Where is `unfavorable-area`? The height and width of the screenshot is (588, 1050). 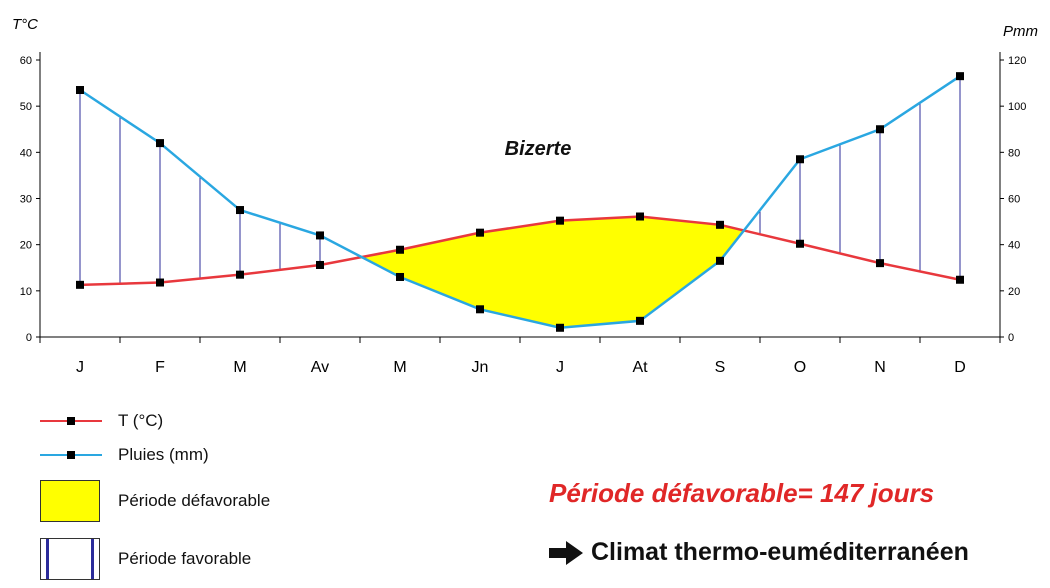
unfavorable-area is located at coordinates (552, 272).